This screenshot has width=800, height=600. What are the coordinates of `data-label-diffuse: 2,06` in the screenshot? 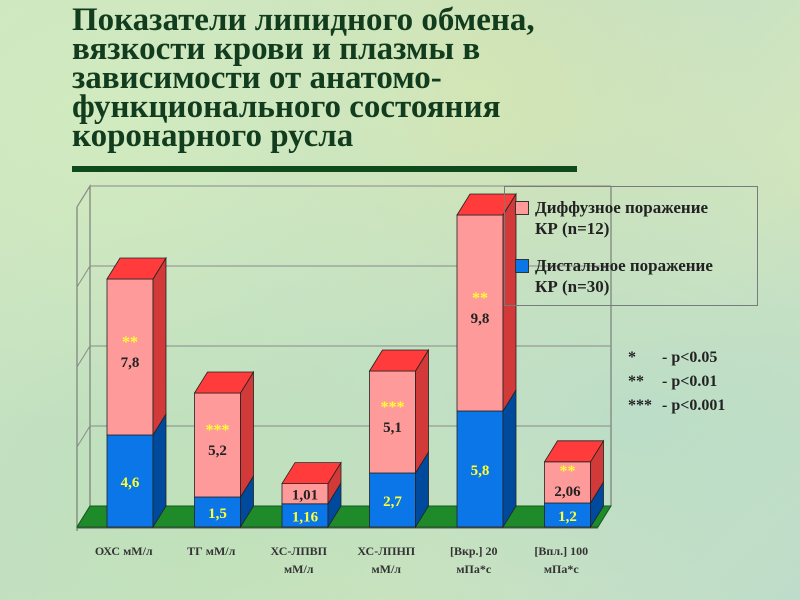 It's located at (567, 492).